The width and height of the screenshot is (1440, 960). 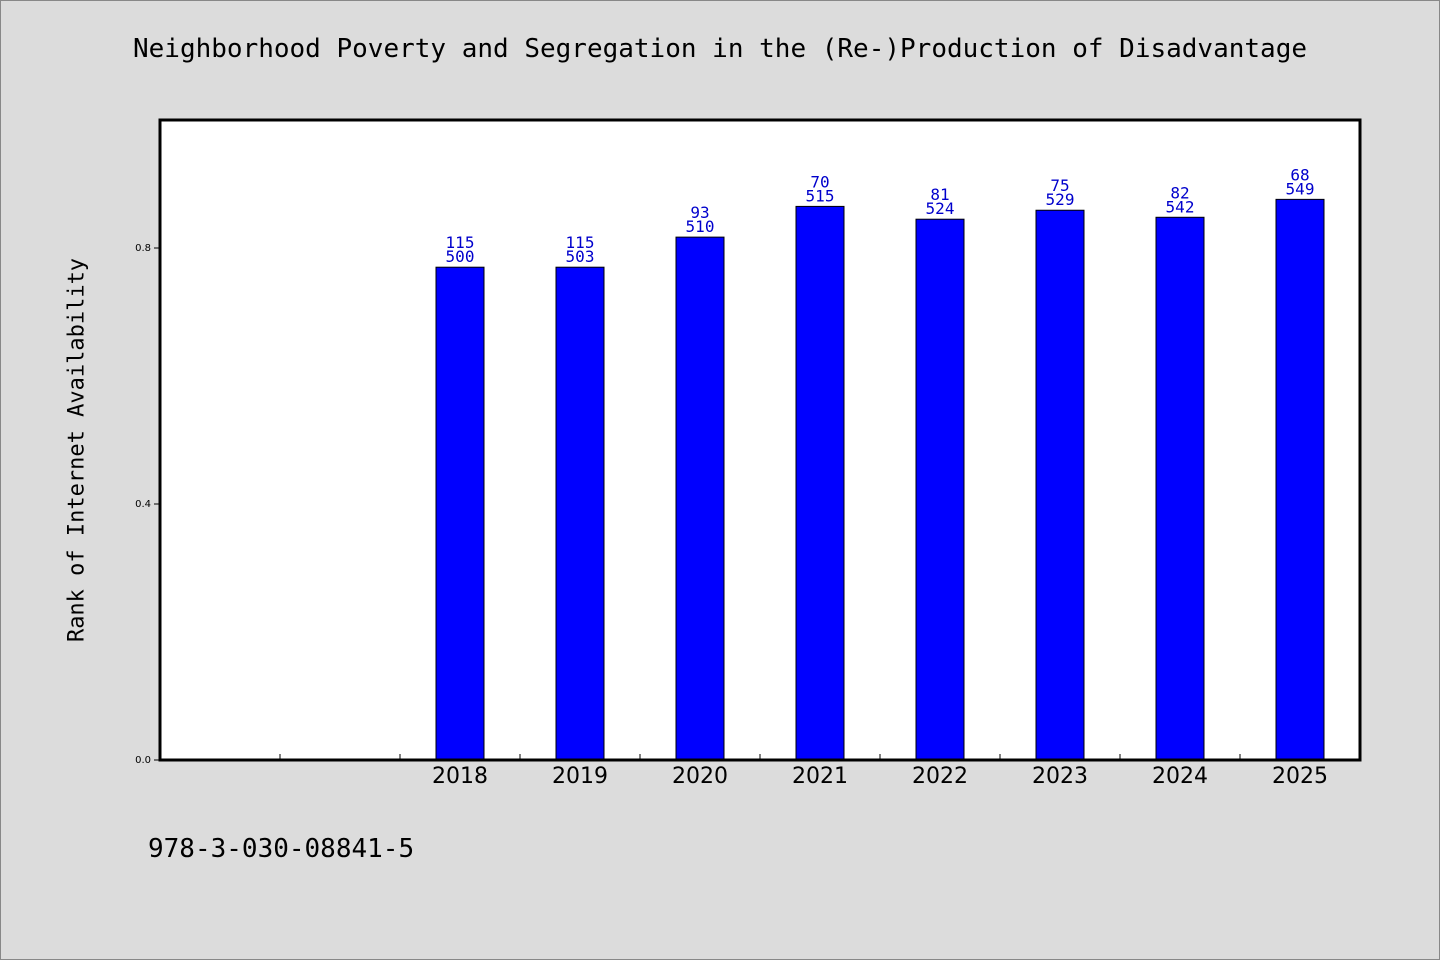 What do you see at coordinates (1300, 188) in the screenshot?
I see `bar-label-bottom: 549` at bounding box center [1300, 188].